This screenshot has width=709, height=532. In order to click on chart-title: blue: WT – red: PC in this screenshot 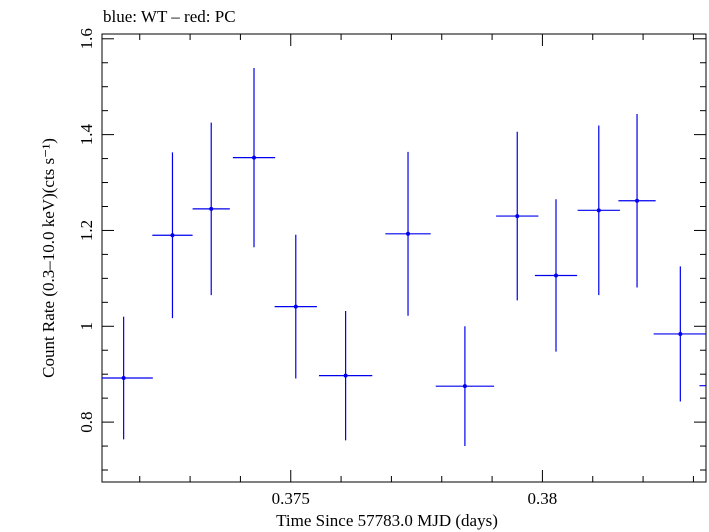, I will do `click(169, 16)`.